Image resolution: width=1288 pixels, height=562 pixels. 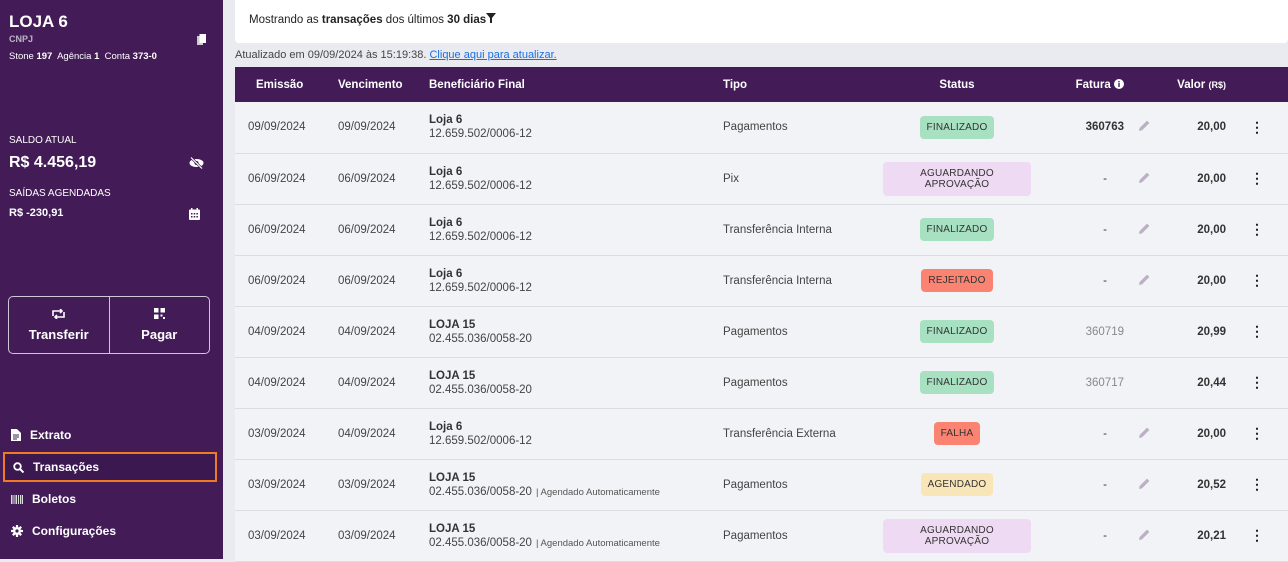 What do you see at coordinates (194, 214) in the screenshot?
I see `calendar-icon` at bounding box center [194, 214].